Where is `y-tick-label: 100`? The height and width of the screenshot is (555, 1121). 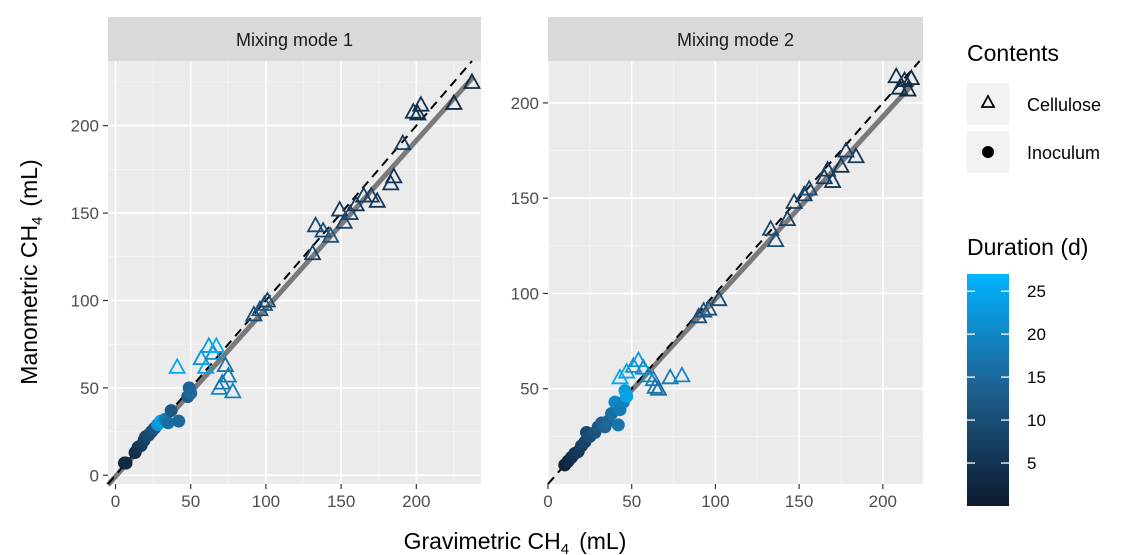 y-tick-label: 100 is located at coordinates (85, 300).